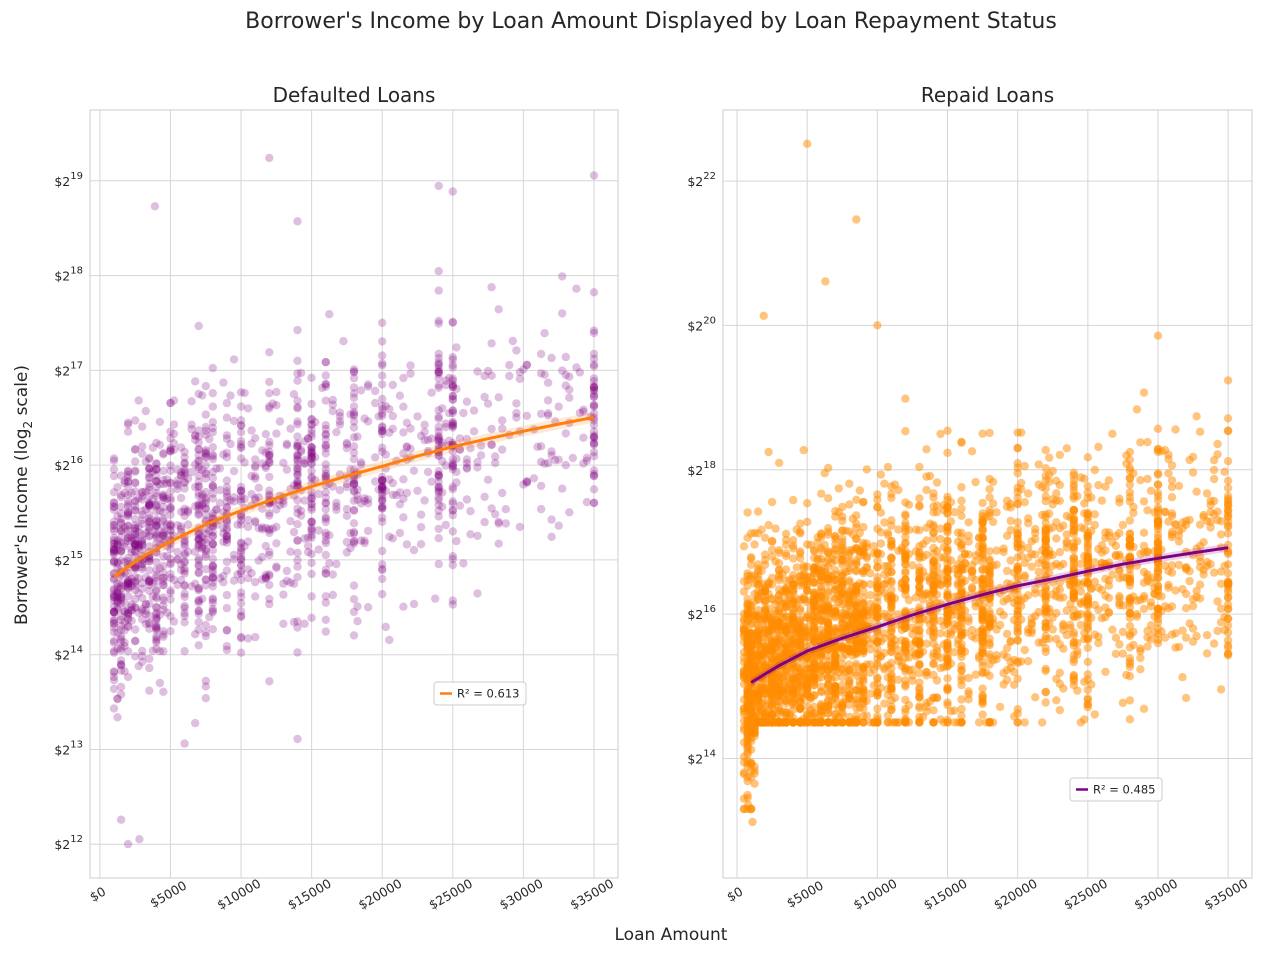 This screenshot has height=954, width=1261. What do you see at coordinates (450, 894) in the screenshot?
I see `x-tick-label: $25000` at bounding box center [450, 894].